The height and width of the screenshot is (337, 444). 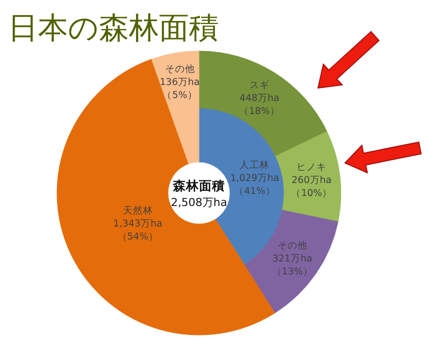 I want to click on chart-title: 日本の森林面積, so click(x=113, y=28).